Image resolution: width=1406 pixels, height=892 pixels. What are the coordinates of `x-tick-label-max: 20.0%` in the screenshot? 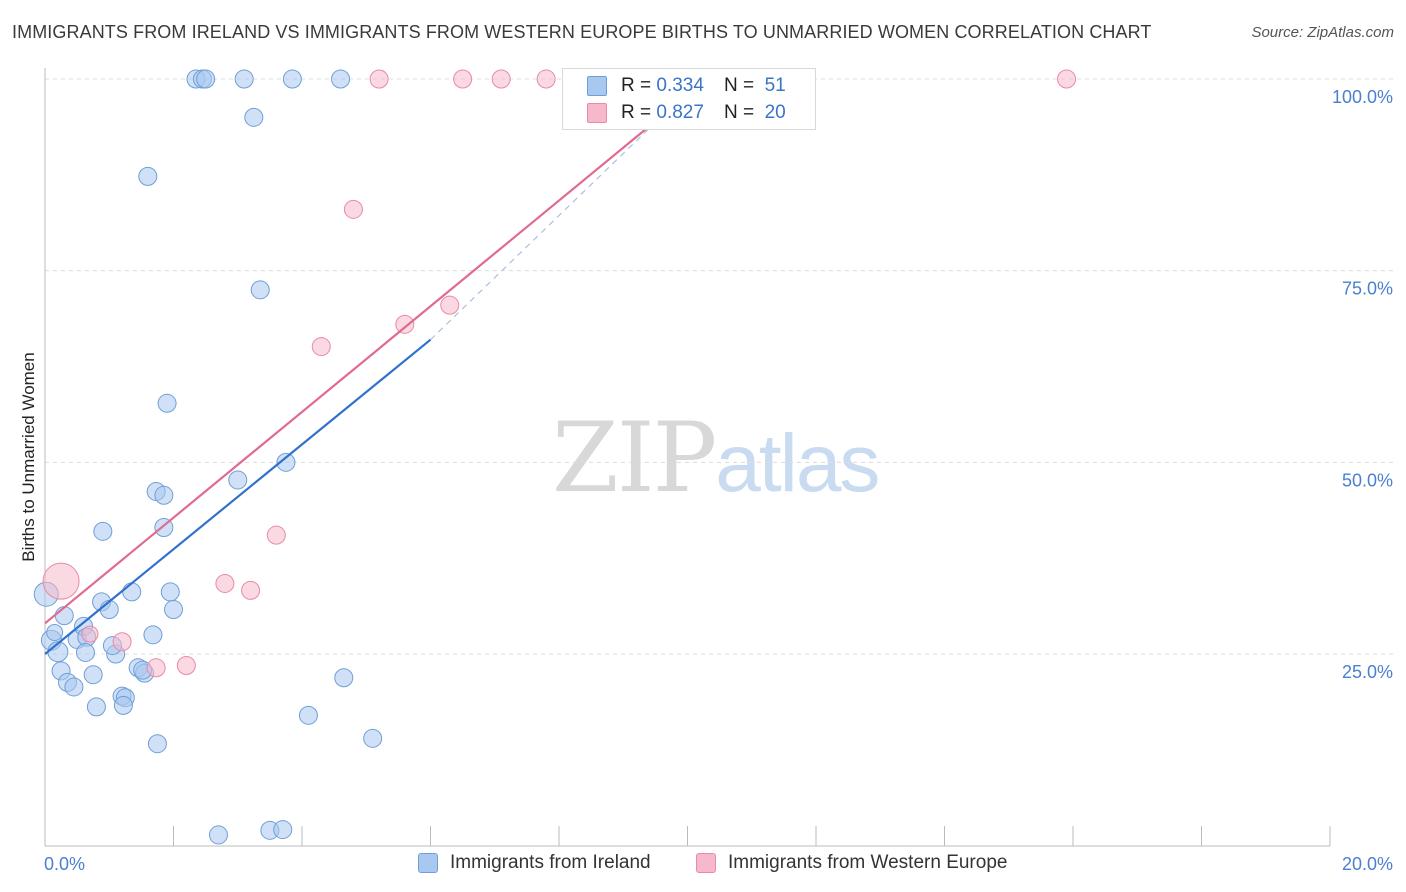 It's located at (1367, 864).